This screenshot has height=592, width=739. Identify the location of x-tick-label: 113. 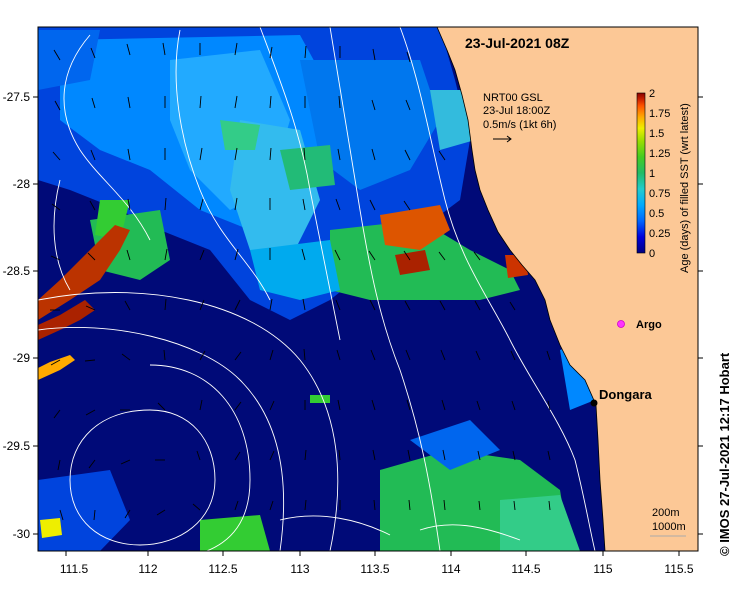
(299, 569).